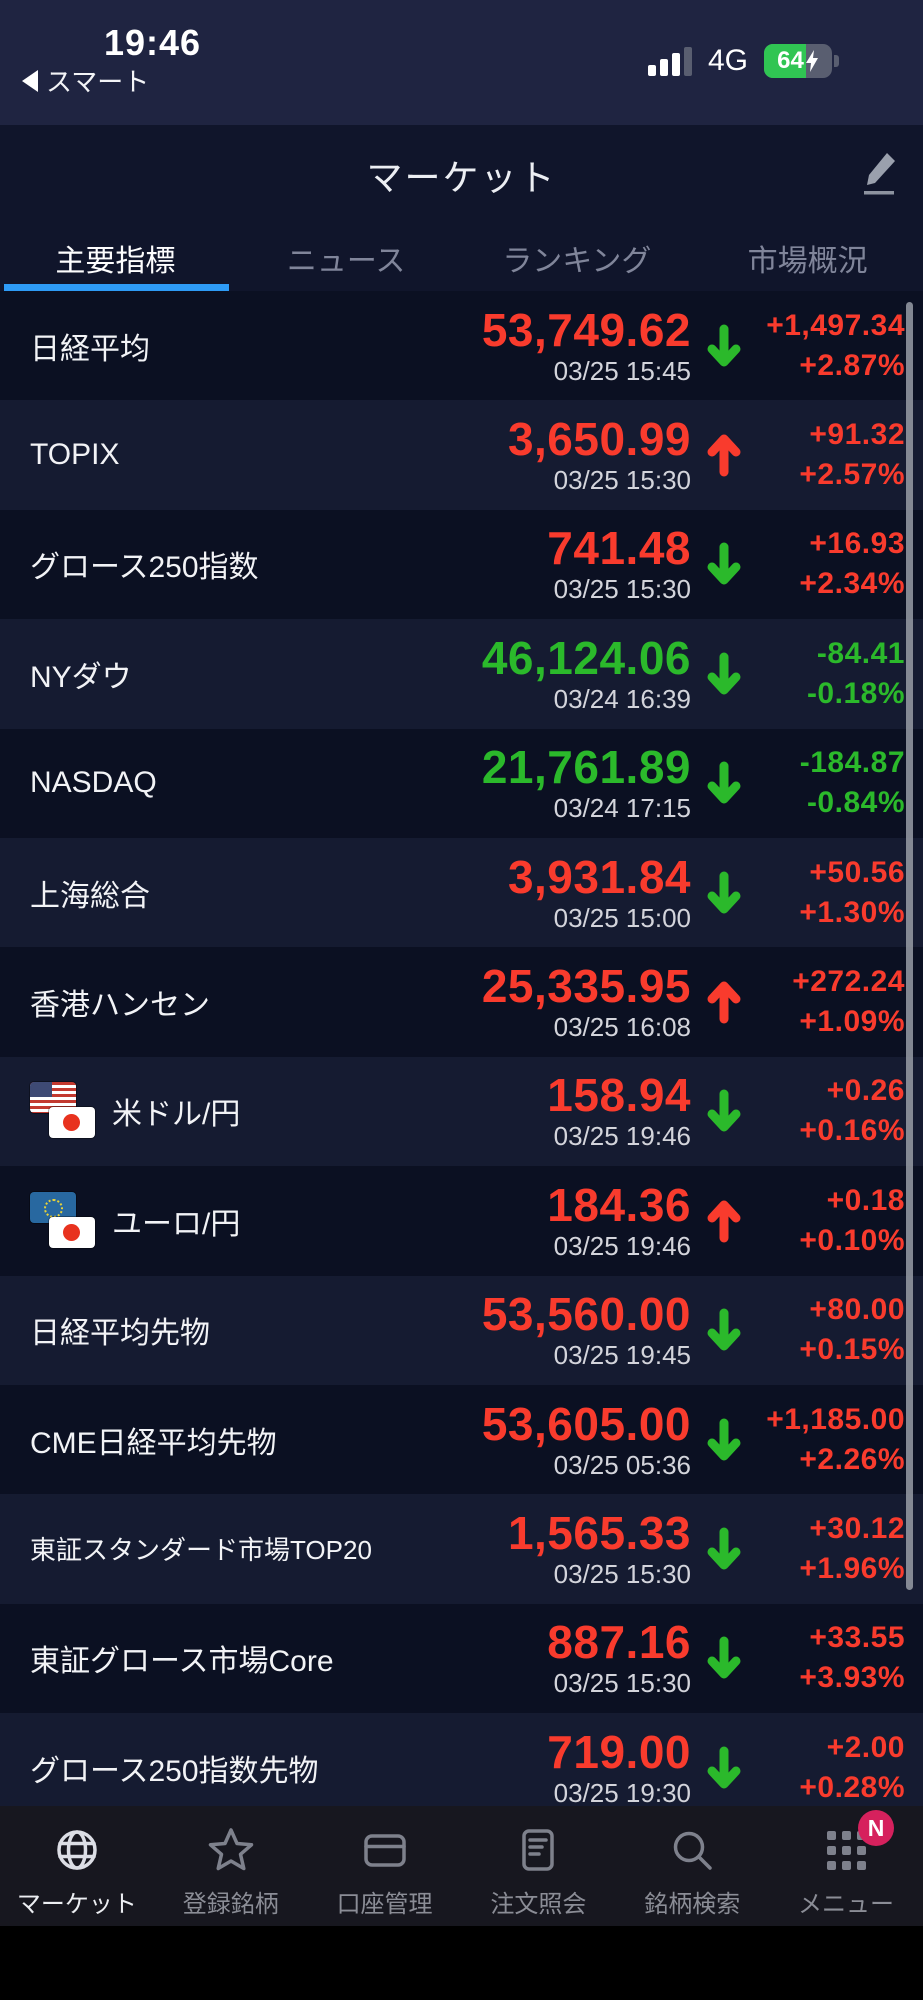  I want to click on nav-menu: N メニュー, so click(846, 1866).